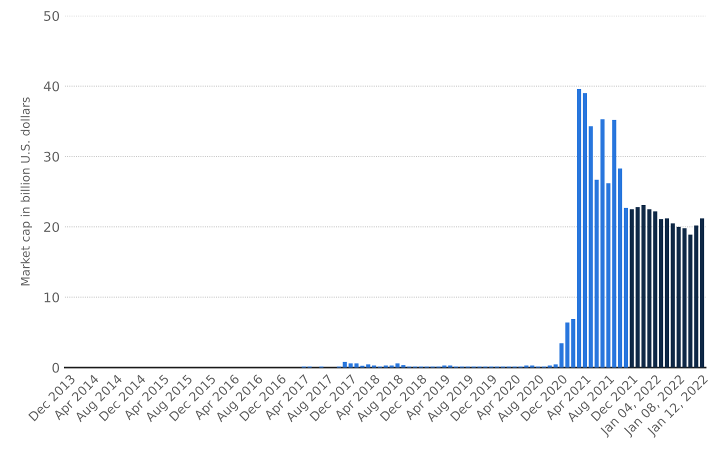 This screenshot has width=720, height=451. Describe the element at coordinates (52, 157) in the screenshot. I see `y-tick-label: 30` at that location.